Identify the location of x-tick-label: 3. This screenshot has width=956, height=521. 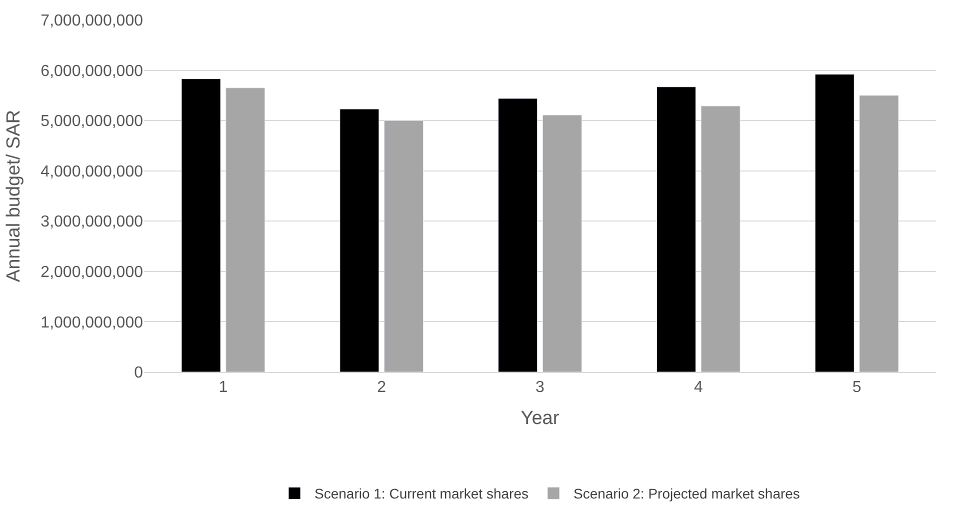
(540, 387).